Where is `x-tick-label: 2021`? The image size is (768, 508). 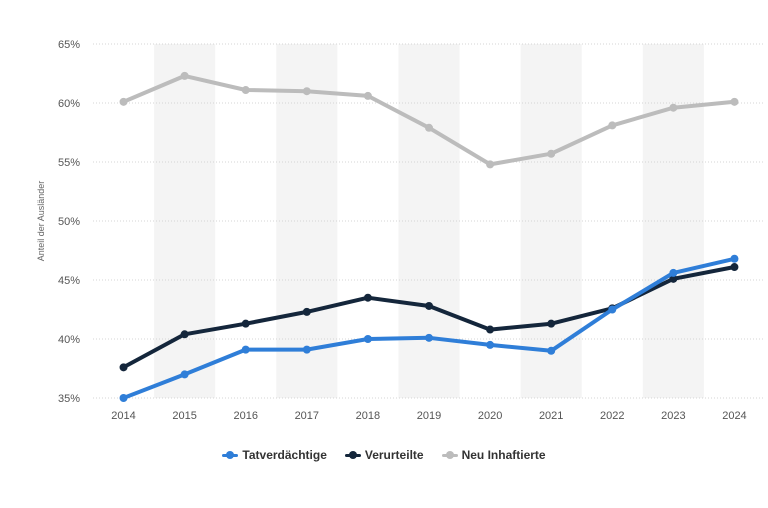
x-tick-label: 2021 is located at coordinates (551, 416).